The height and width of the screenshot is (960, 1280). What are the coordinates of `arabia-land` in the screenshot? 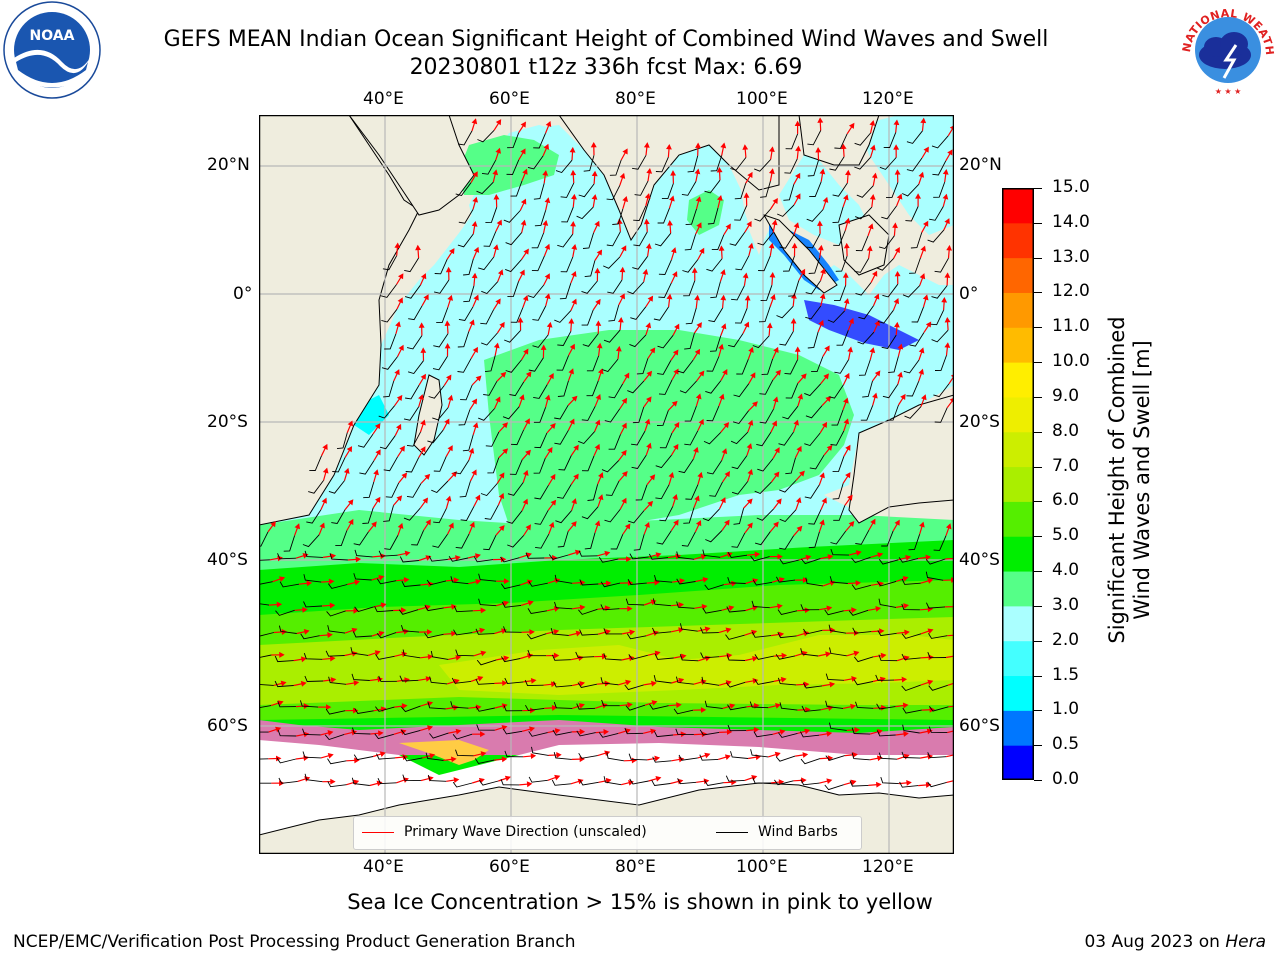 It's located at (411, 165).